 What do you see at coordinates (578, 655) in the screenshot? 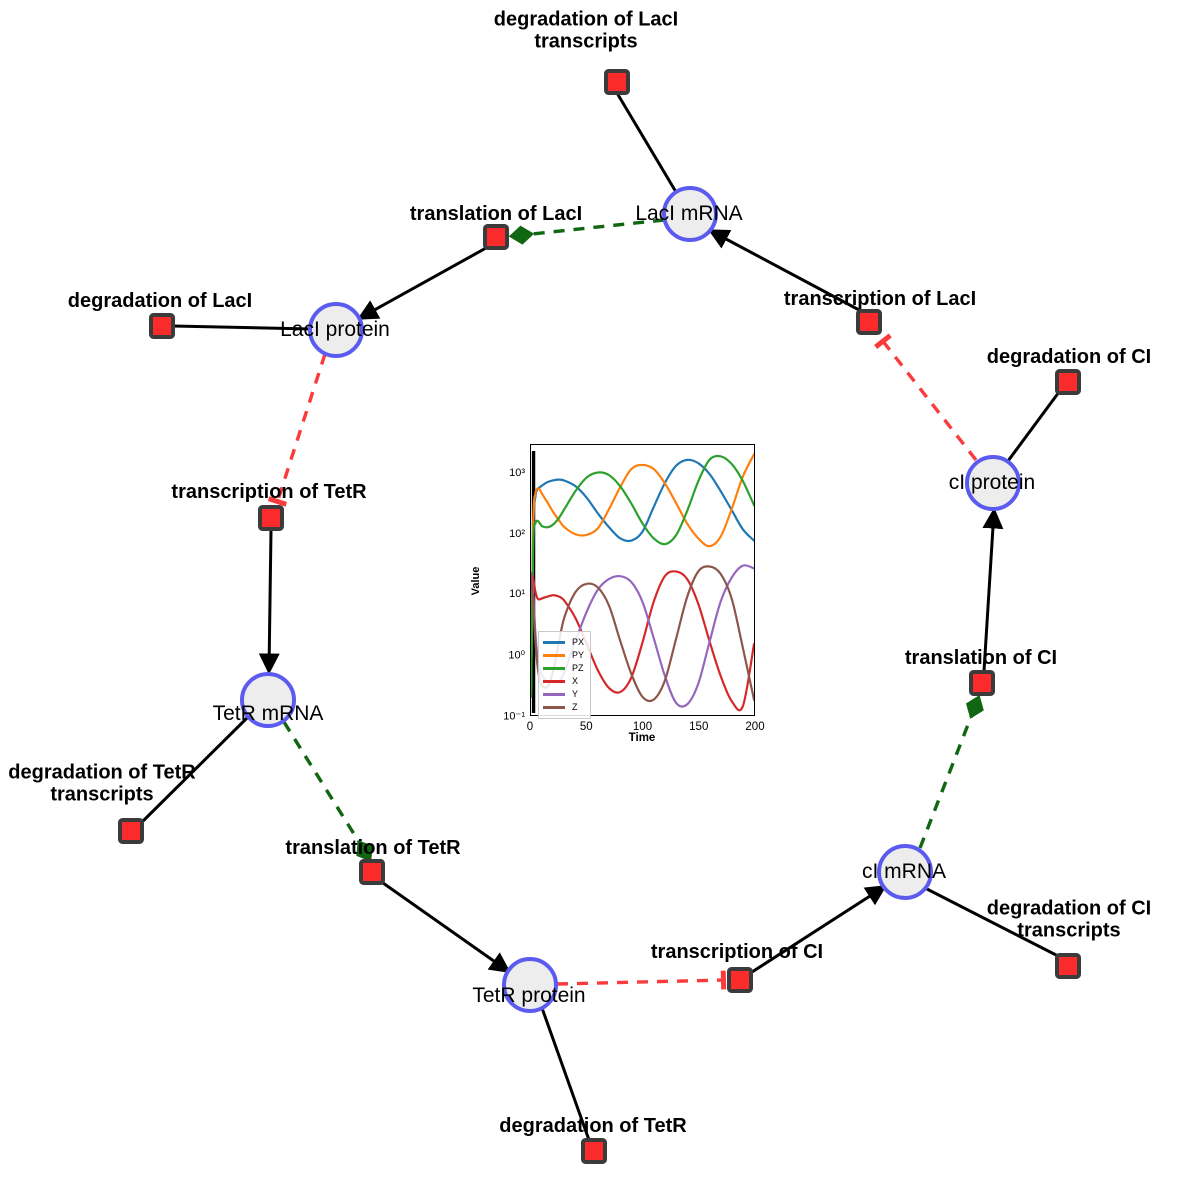
I see `legend-label: PY` at bounding box center [578, 655].